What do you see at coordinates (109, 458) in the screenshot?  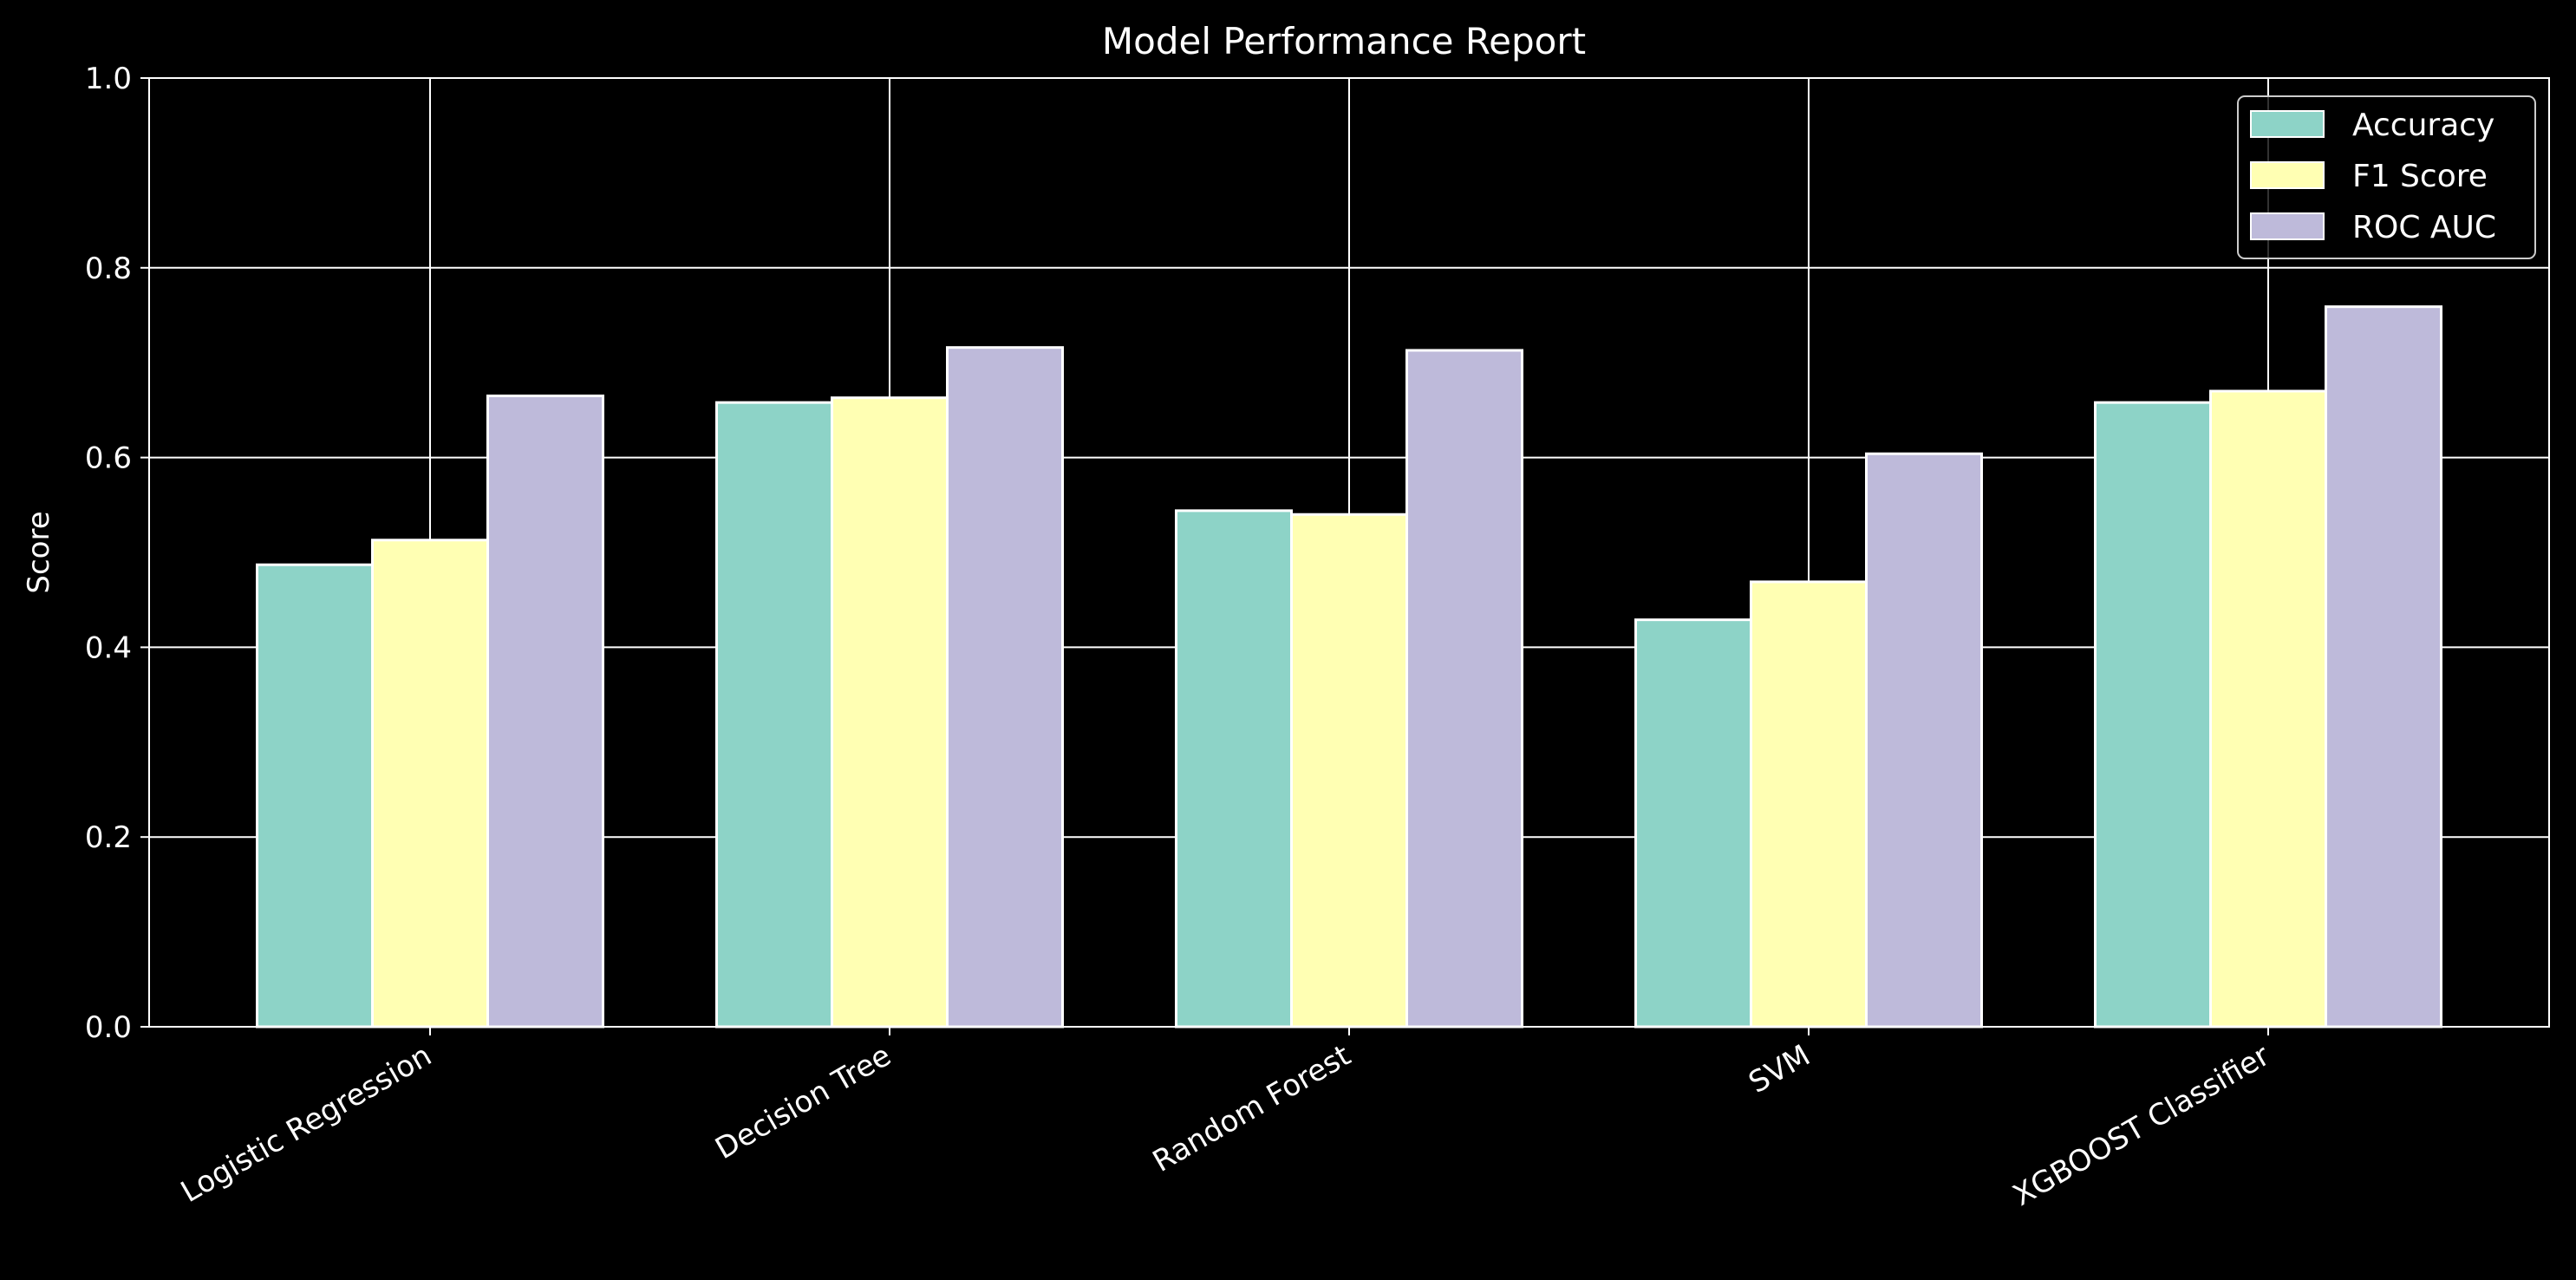 I see `y-tick-label: 0.6` at bounding box center [109, 458].